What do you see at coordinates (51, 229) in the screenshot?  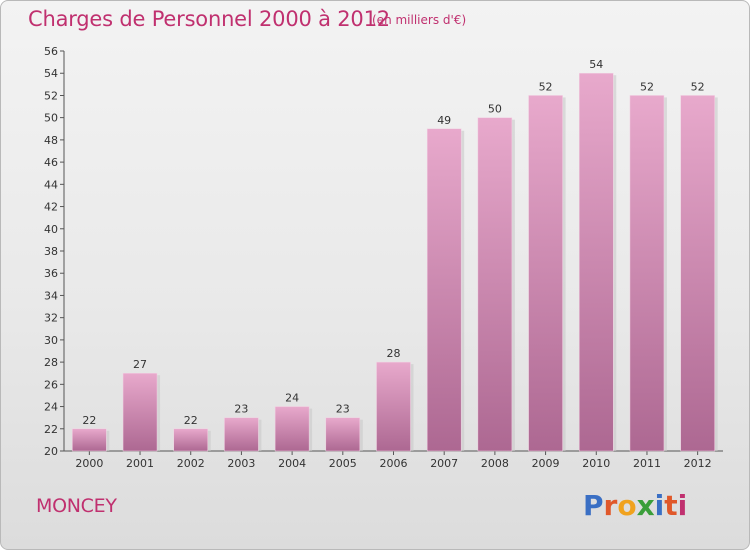 I see `y-tick-label: 40` at bounding box center [51, 229].